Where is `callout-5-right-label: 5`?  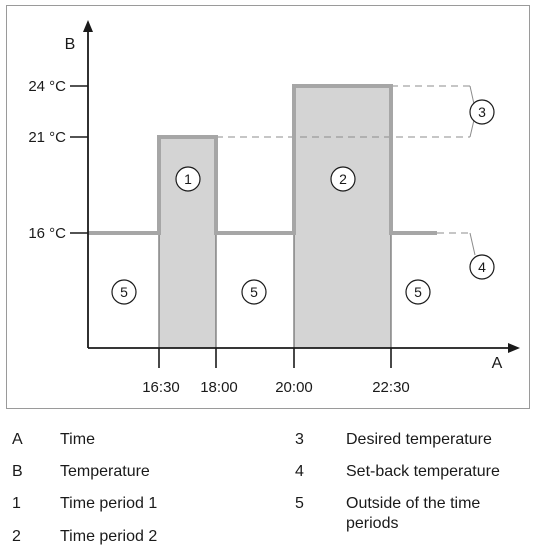
callout-5-right-label: 5 is located at coordinates (418, 292).